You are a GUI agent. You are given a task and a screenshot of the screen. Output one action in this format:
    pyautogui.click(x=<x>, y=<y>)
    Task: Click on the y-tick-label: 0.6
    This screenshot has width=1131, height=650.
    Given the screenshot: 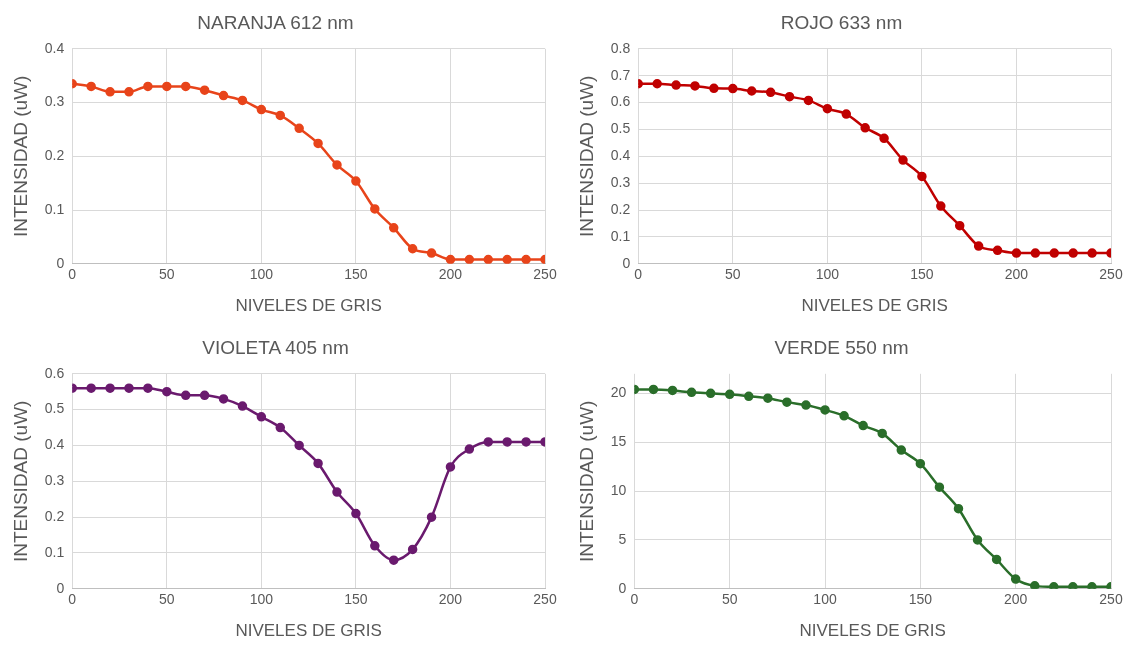 What is the action you would take?
    pyautogui.click(x=54, y=372)
    